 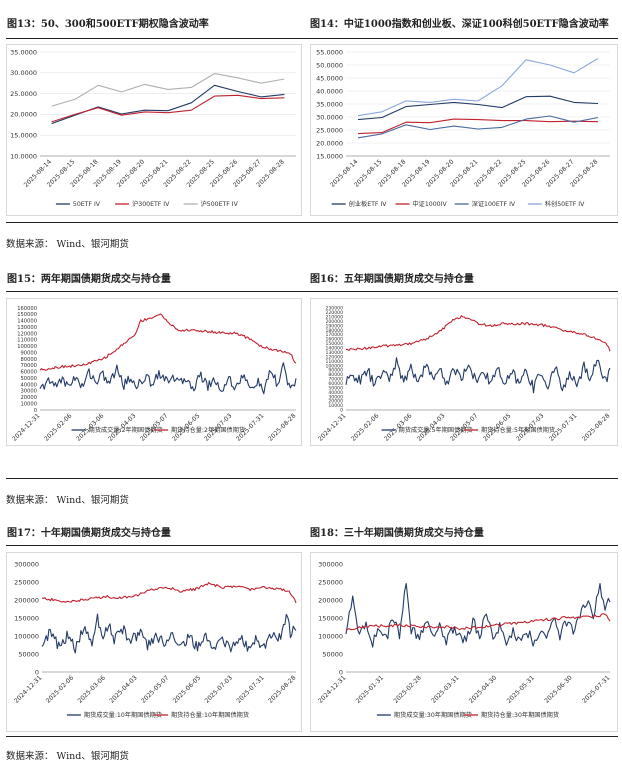 What do you see at coordinates (220, 204) in the screenshot?
I see `legend-label: 沪500ETF IV` at bounding box center [220, 204].